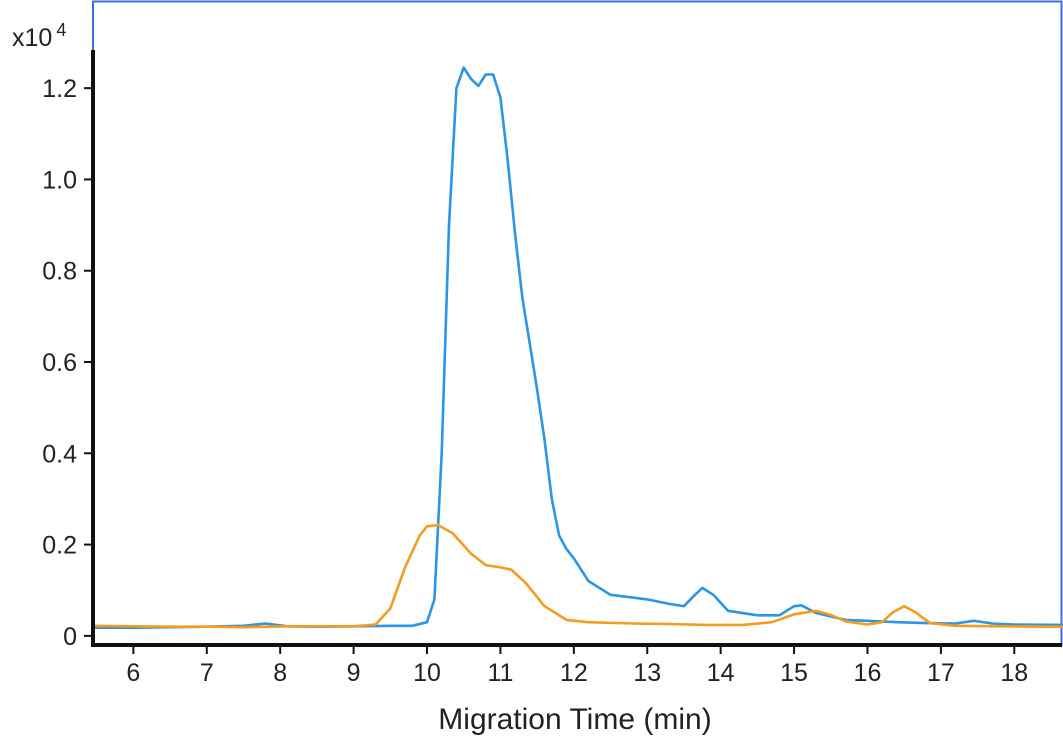 The width and height of the screenshot is (1063, 743). What do you see at coordinates (500, 673) in the screenshot?
I see `x-tick-label: 11` at bounding box center [500, 673].